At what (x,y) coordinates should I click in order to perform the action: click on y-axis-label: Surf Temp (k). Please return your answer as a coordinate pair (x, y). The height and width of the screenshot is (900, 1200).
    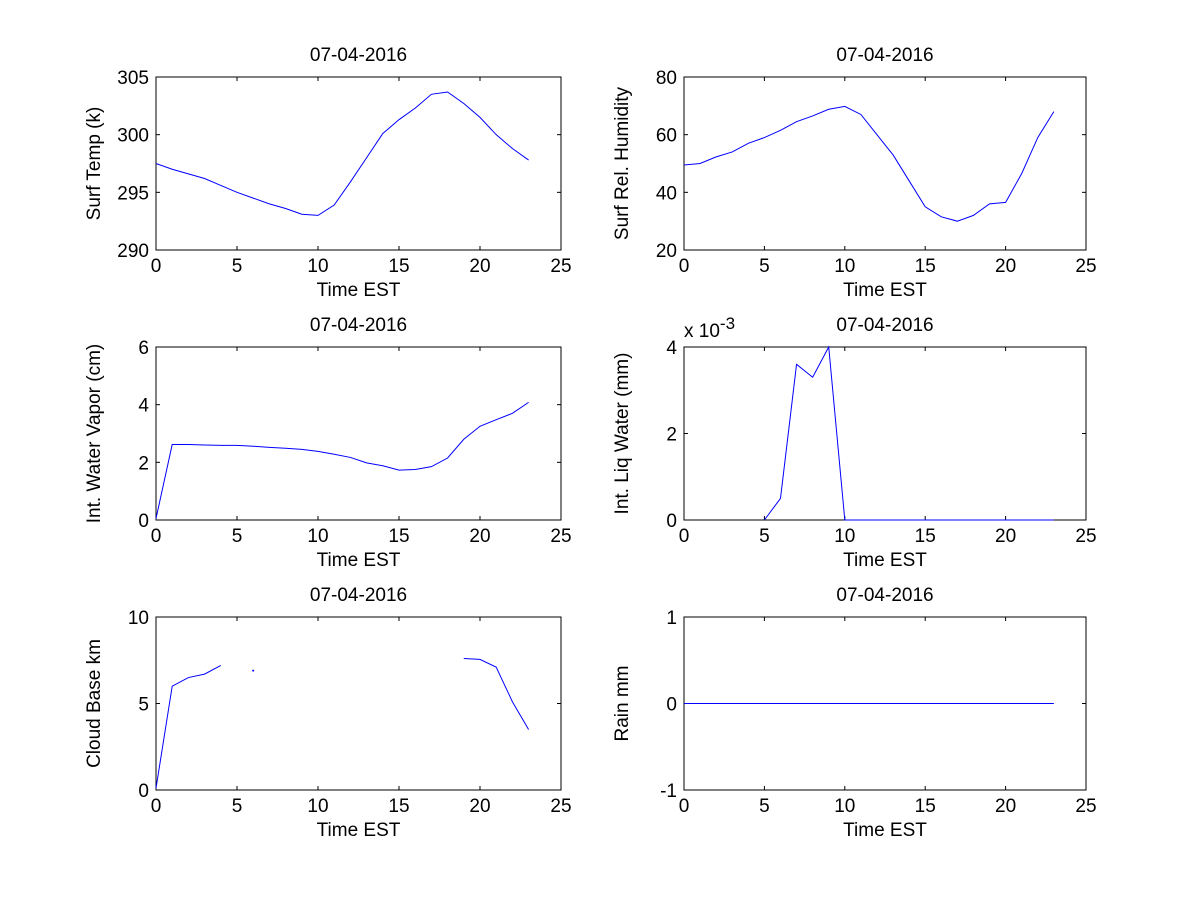
    Looking at the image, I should click on (94, 164).